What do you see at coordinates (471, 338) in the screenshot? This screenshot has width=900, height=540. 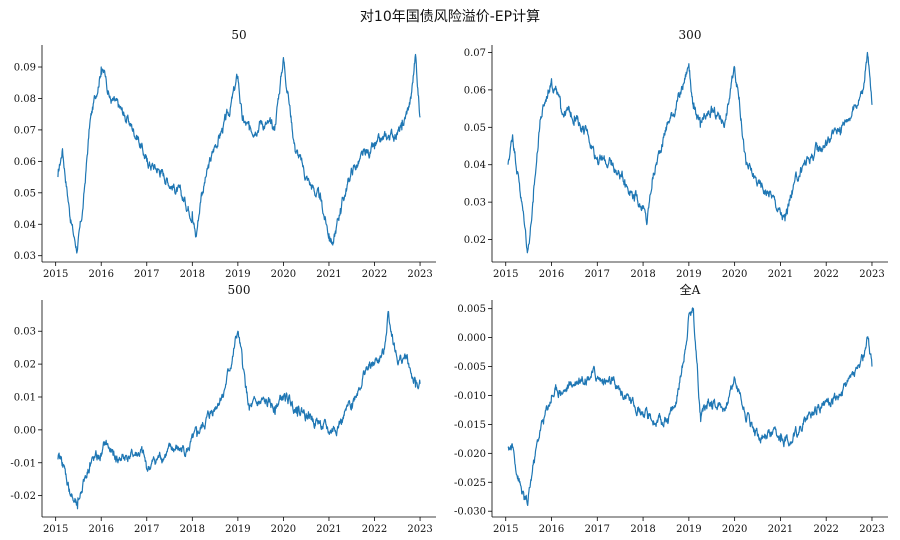 I see `y-tick-label: 0.000` at bounding box center [471, 338].